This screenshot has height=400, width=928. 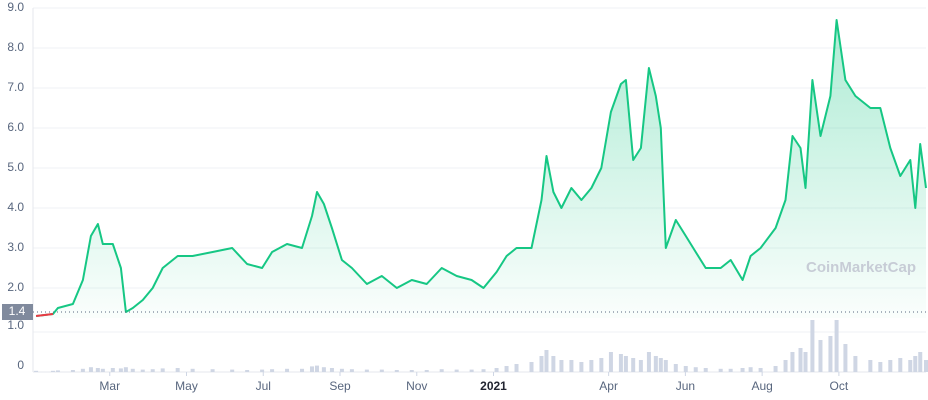 I want to click on x-tick-label: Jul, so click(x=263, y=386).